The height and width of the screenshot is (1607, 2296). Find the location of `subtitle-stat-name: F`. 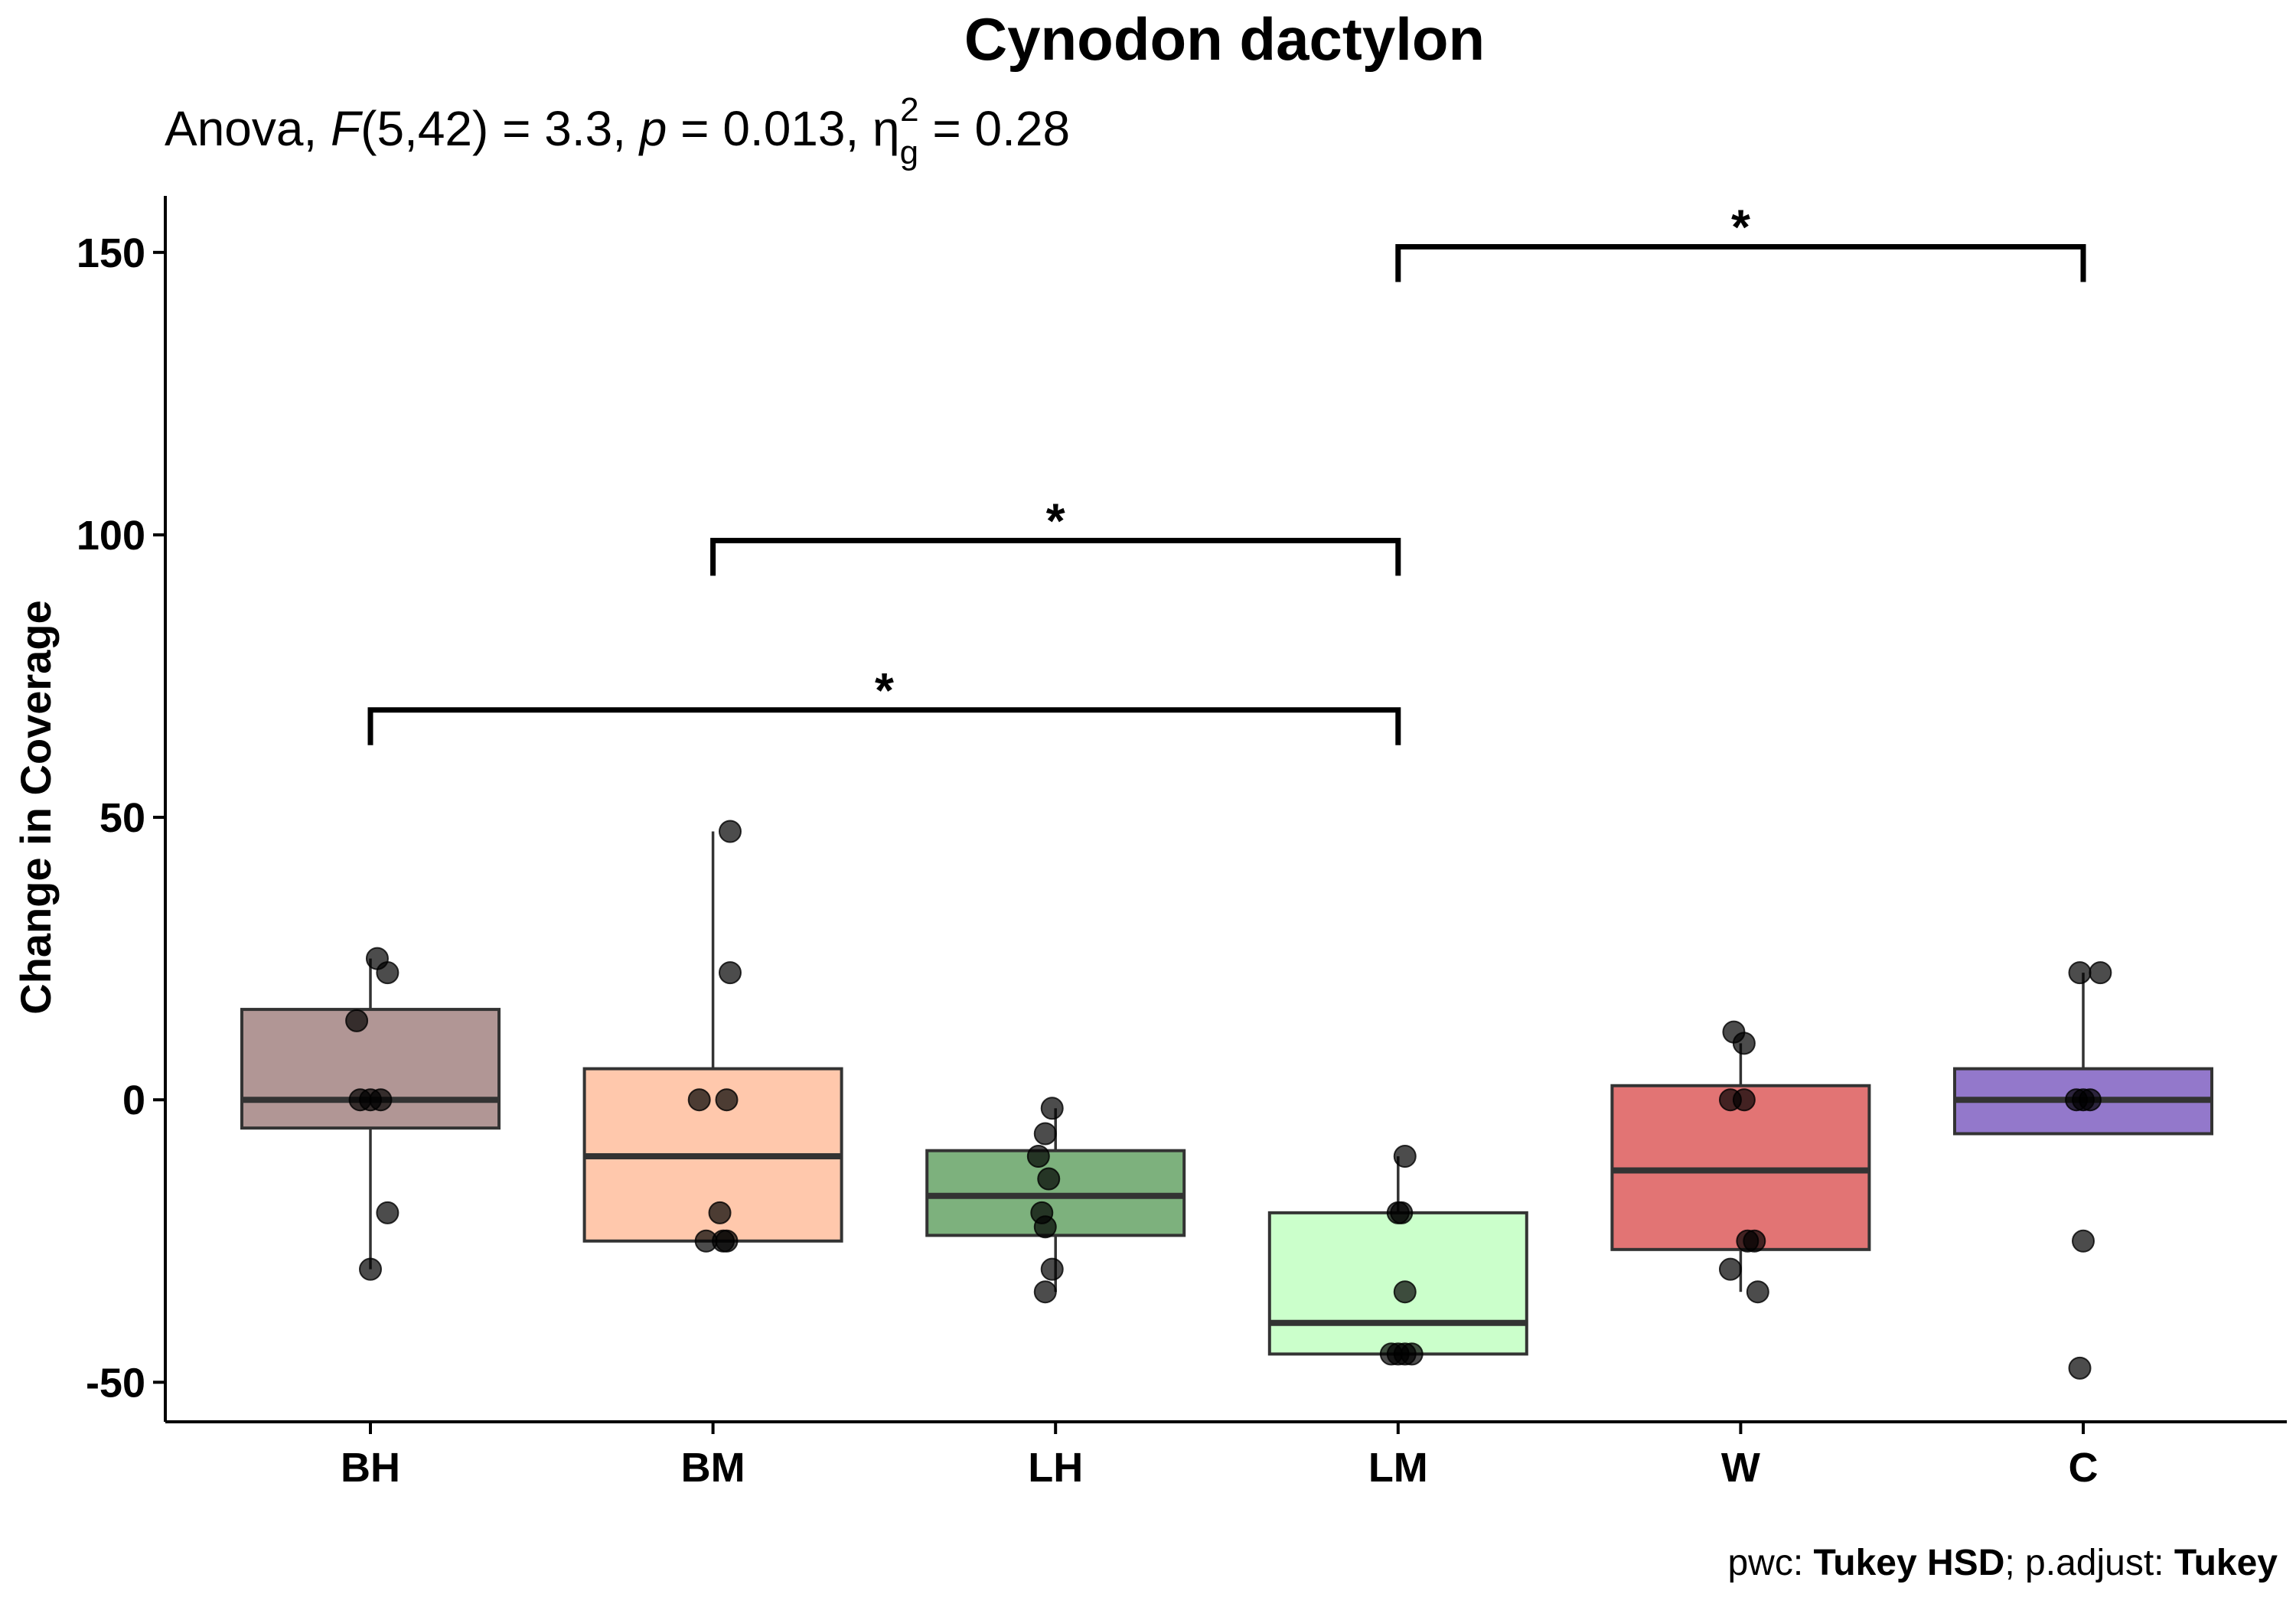

subtitle-stat-name: F is located at coordinates (347, 128).